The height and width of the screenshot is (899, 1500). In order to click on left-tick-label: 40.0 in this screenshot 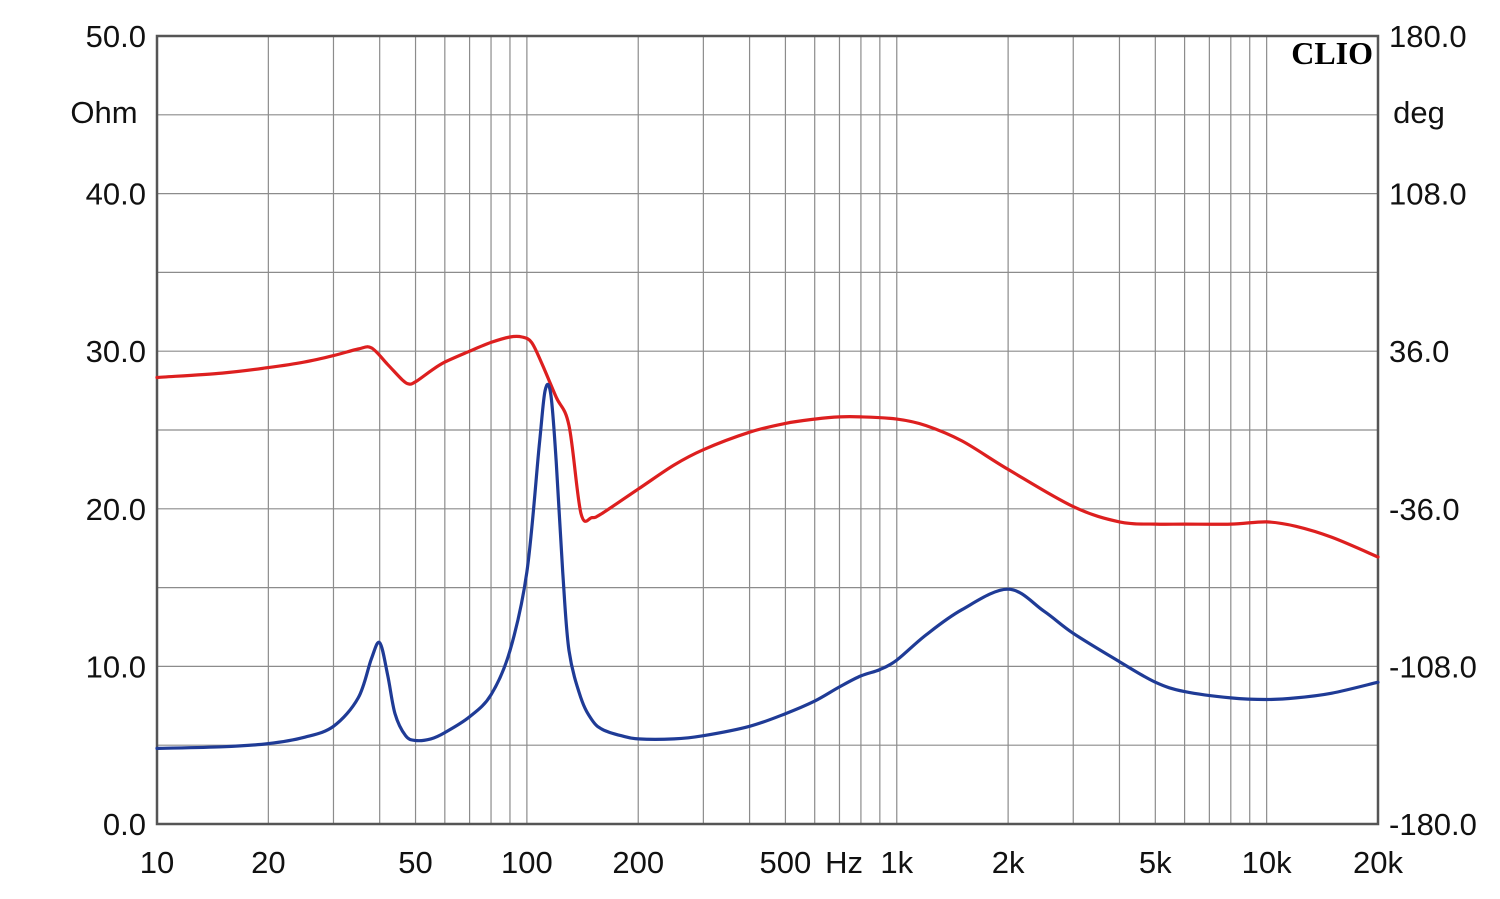, I will do `click(116, 194)`.